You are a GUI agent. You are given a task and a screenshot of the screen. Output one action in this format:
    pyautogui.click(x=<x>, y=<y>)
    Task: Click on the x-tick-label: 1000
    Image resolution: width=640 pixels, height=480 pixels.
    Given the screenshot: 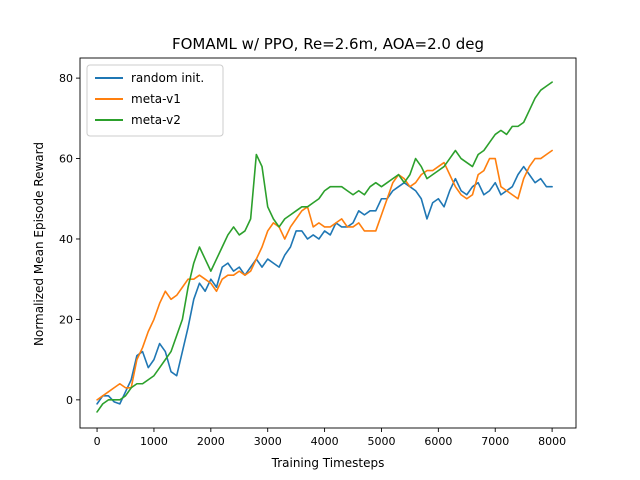 What is the action you would take?
    pyautogui.click(x=154, y=441)
    